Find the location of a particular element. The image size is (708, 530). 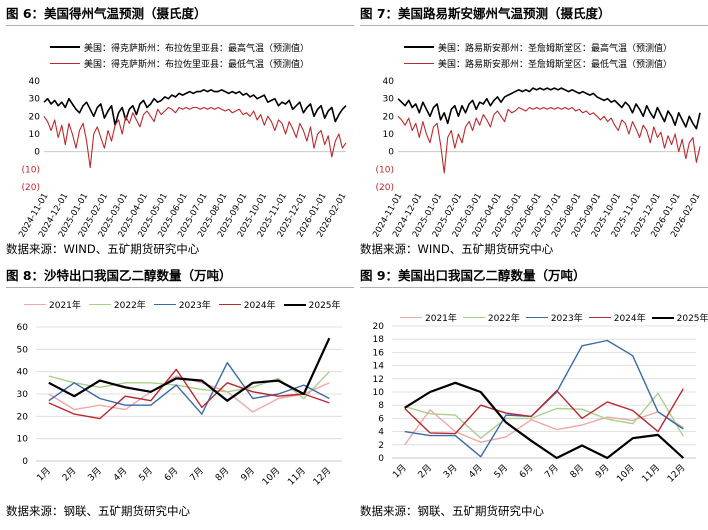

legend-label: 美国：得克萨斯州：布拉佐里亚县：最高气温（预测值） is located at coordinates (197, 48).